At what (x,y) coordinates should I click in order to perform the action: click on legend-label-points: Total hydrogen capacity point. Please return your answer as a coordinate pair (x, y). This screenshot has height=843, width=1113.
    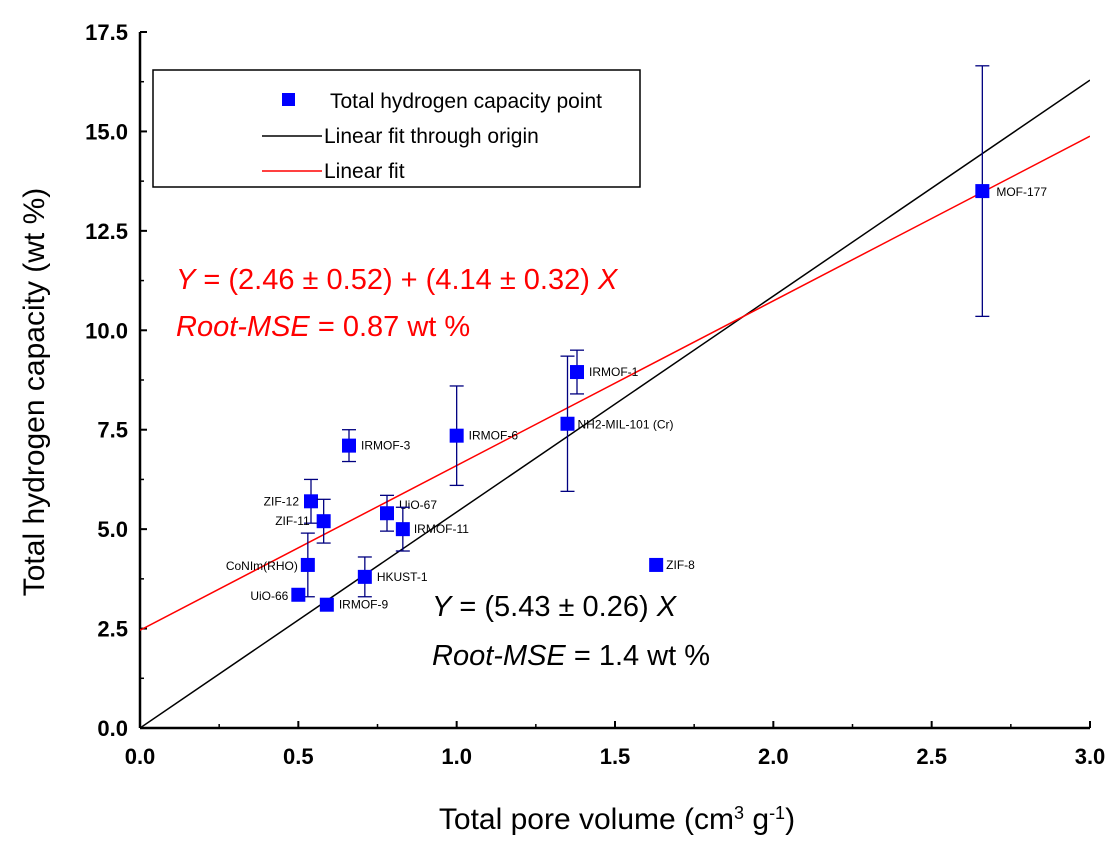
    Looking at the image, I should click on (466, 101).